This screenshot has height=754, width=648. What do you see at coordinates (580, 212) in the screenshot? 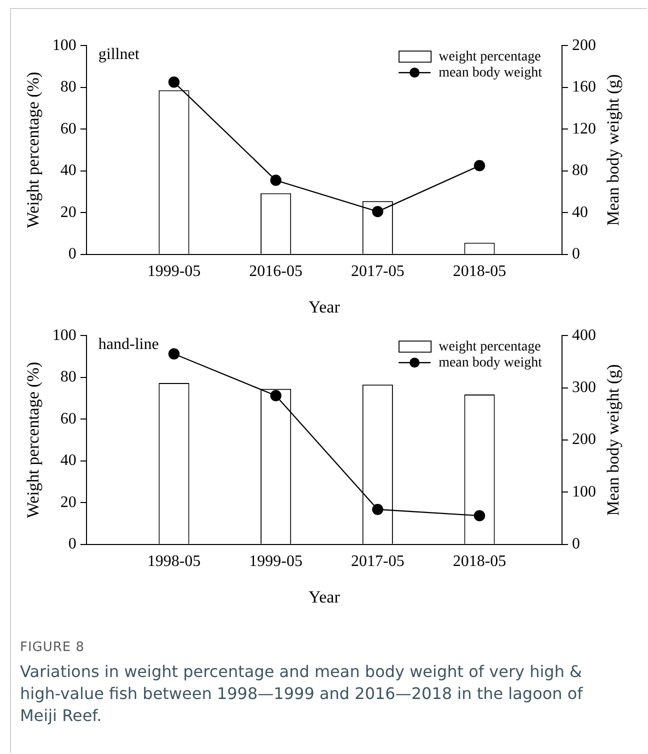
I see `y2-tick-label: 40` at bounding box center [580, 212].